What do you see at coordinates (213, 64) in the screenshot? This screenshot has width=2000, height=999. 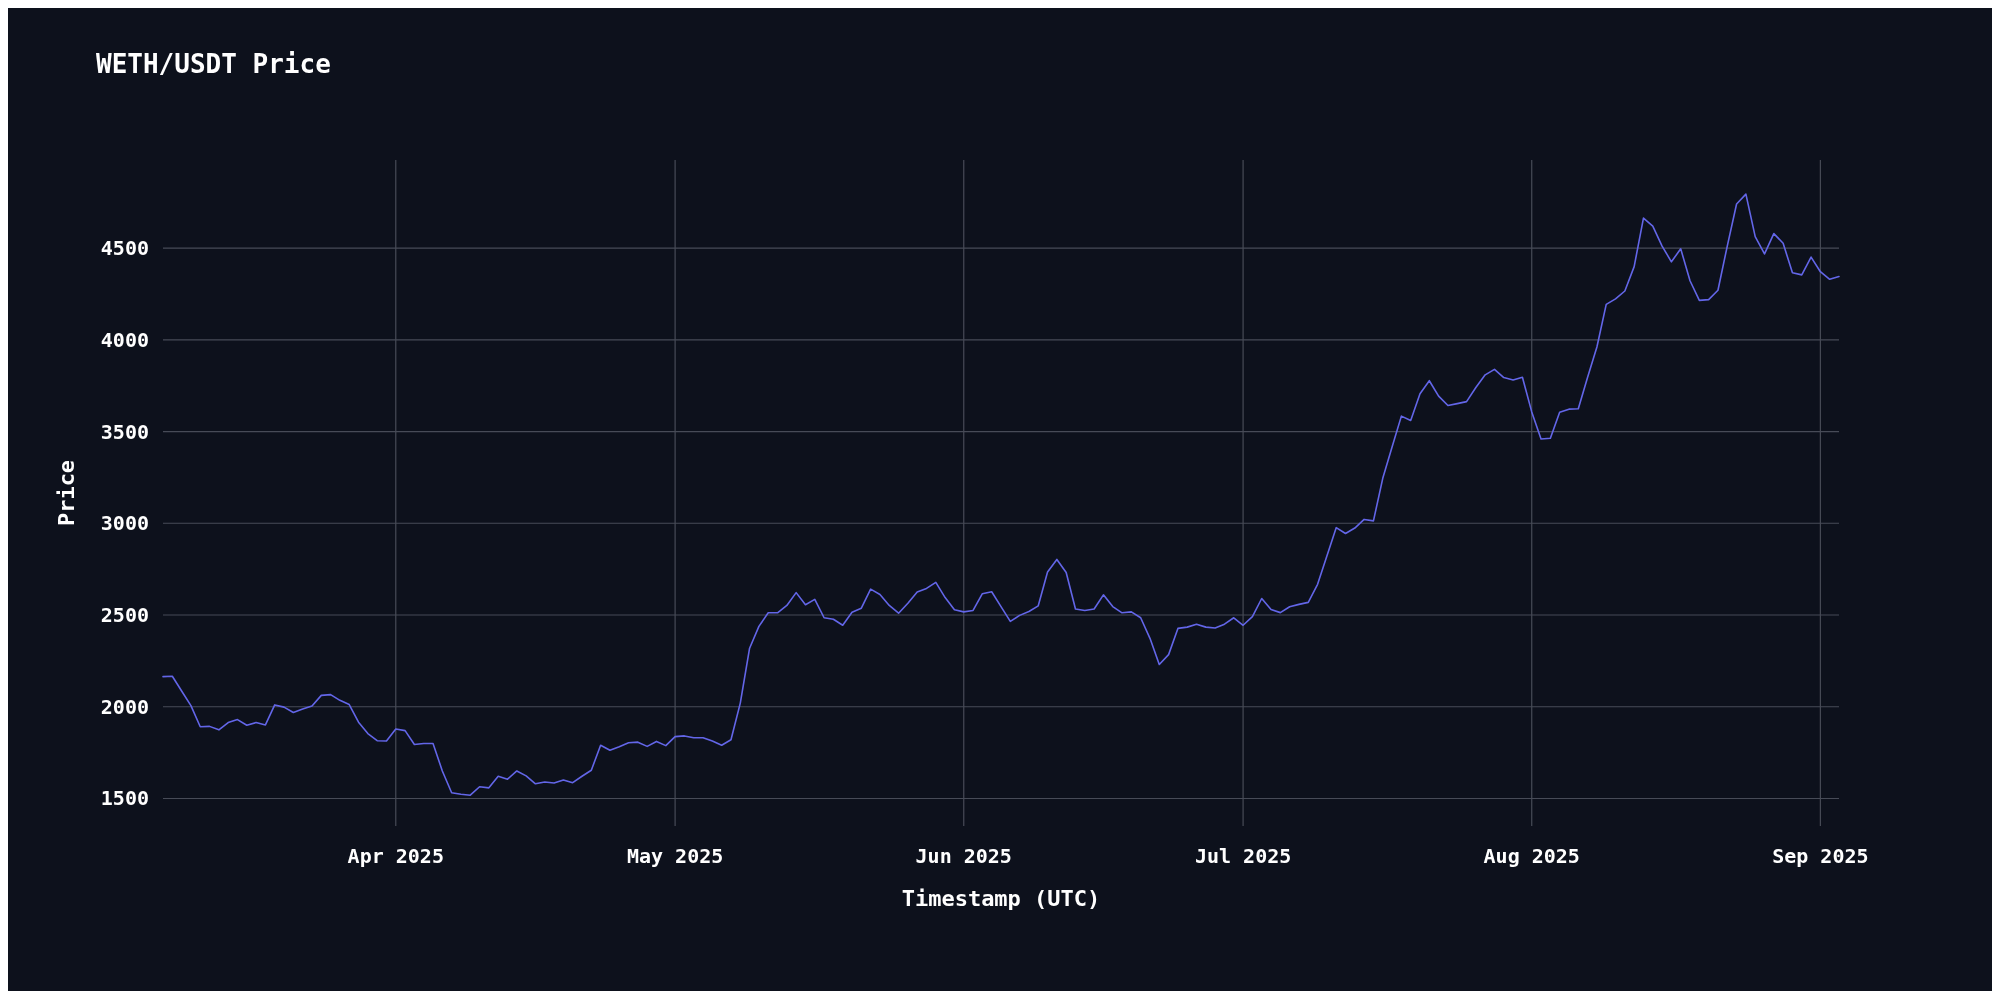 I see `chart-title: WETH/USDT Price` at bounding box center [213, 64].